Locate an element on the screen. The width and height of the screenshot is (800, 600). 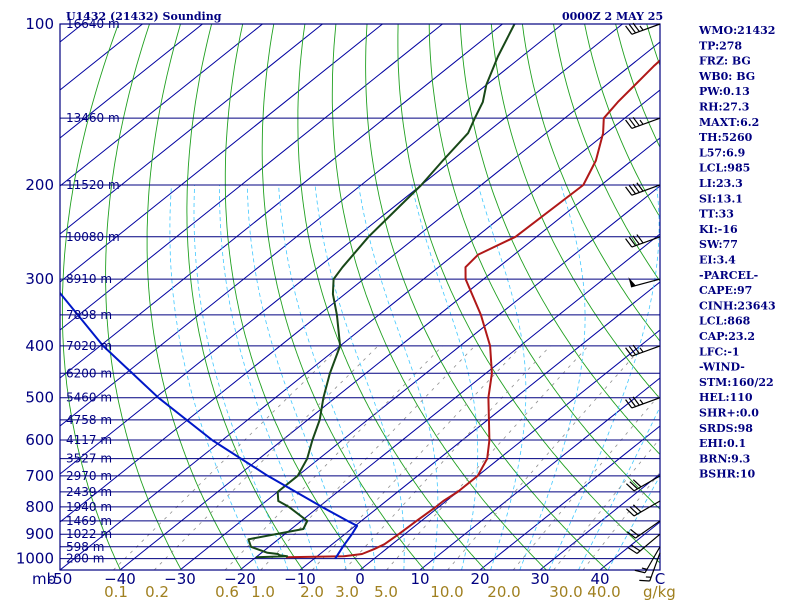
sounding-time: 0000Z 2 MAY 25 is located at coordinates (612, 16).